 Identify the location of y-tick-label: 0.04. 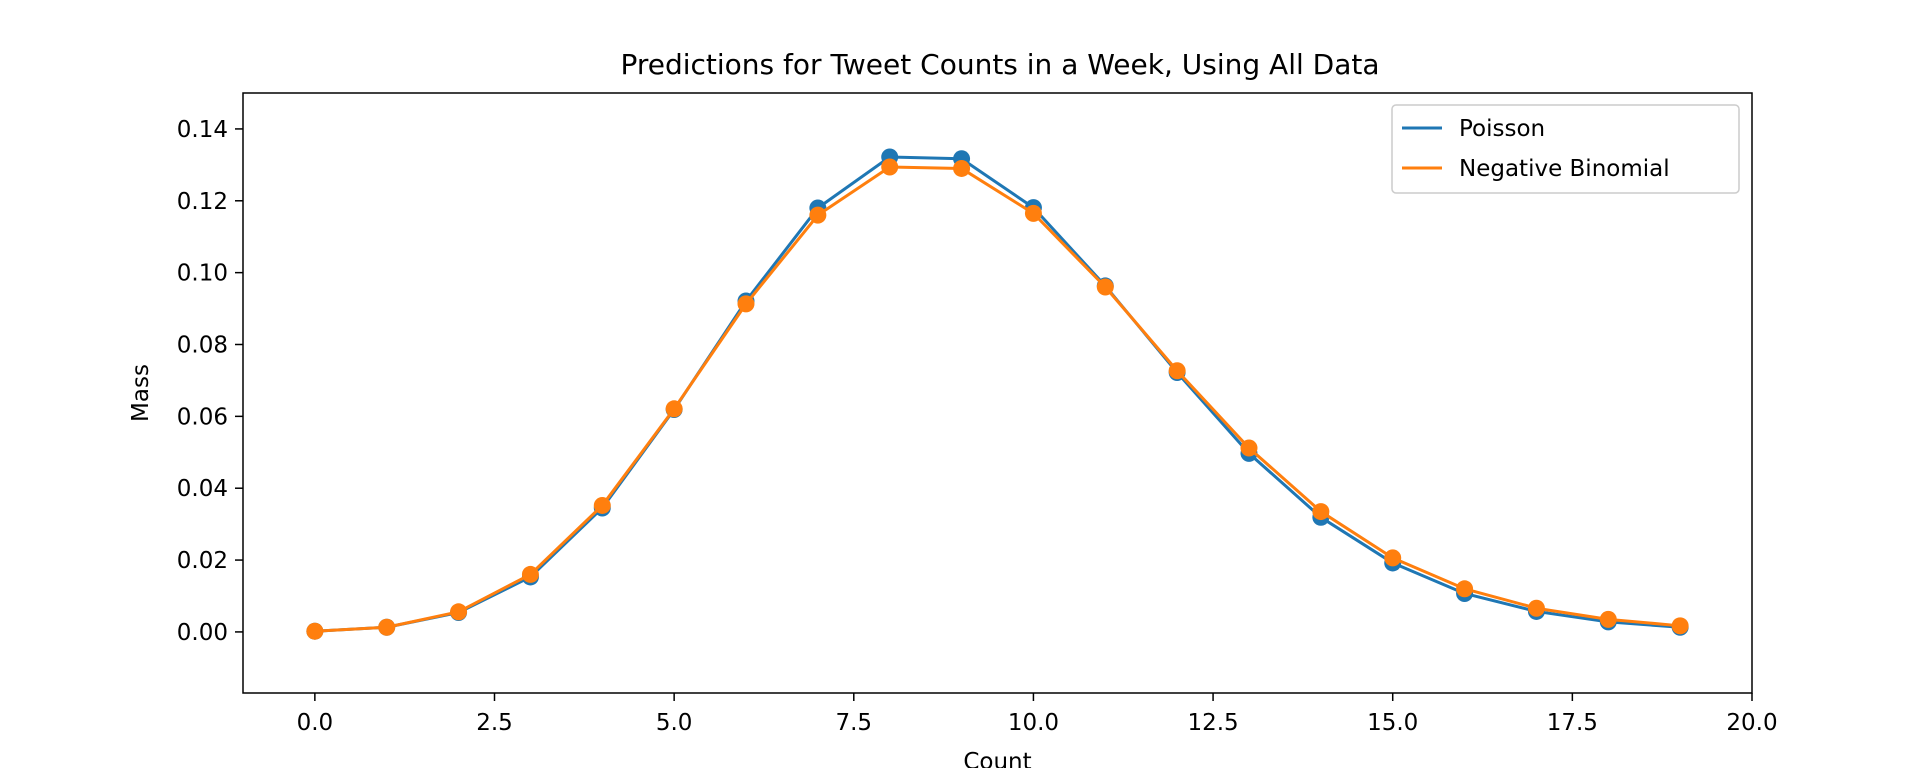
(202, 489).